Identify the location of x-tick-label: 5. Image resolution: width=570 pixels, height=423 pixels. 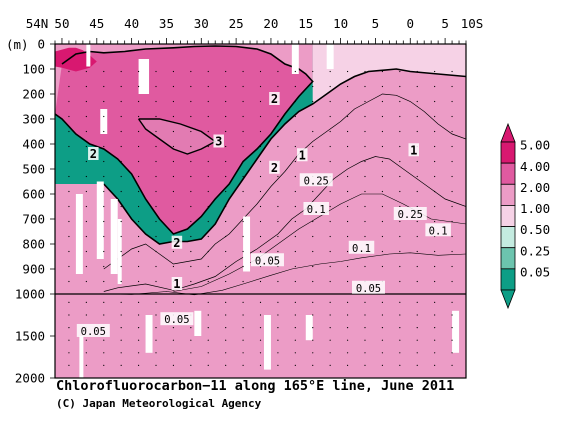
(445, 23).